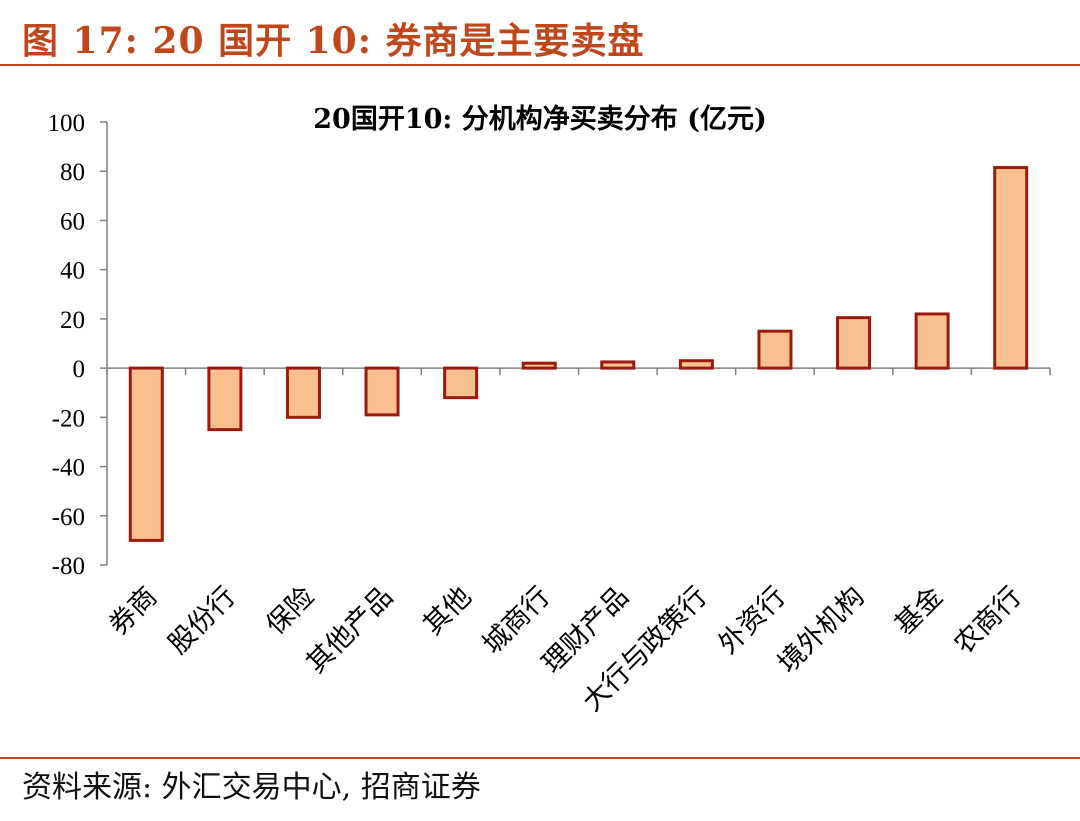 The width and height of the screenshot is (1080, 821). I want to click on category-label: 其他产品, so click(350, 630).